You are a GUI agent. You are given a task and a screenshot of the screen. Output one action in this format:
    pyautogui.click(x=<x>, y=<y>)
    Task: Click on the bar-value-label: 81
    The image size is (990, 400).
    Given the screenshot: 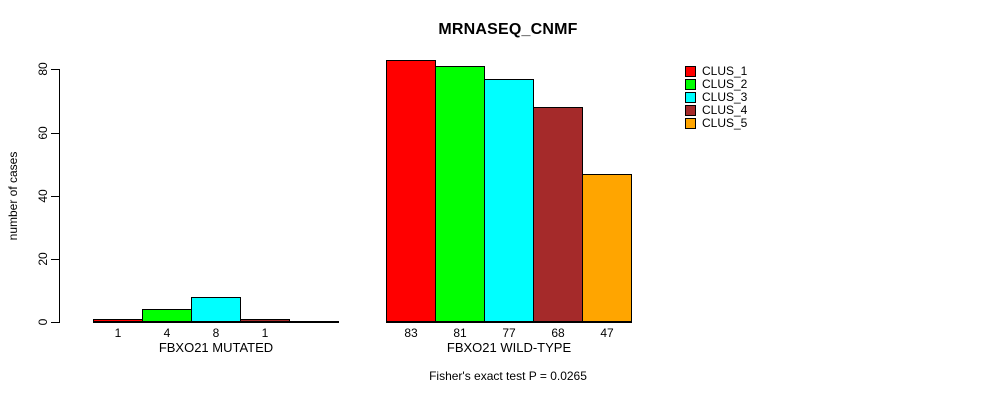 What is the action you would take?
    pyautogui.click(x=460, y=333)
    